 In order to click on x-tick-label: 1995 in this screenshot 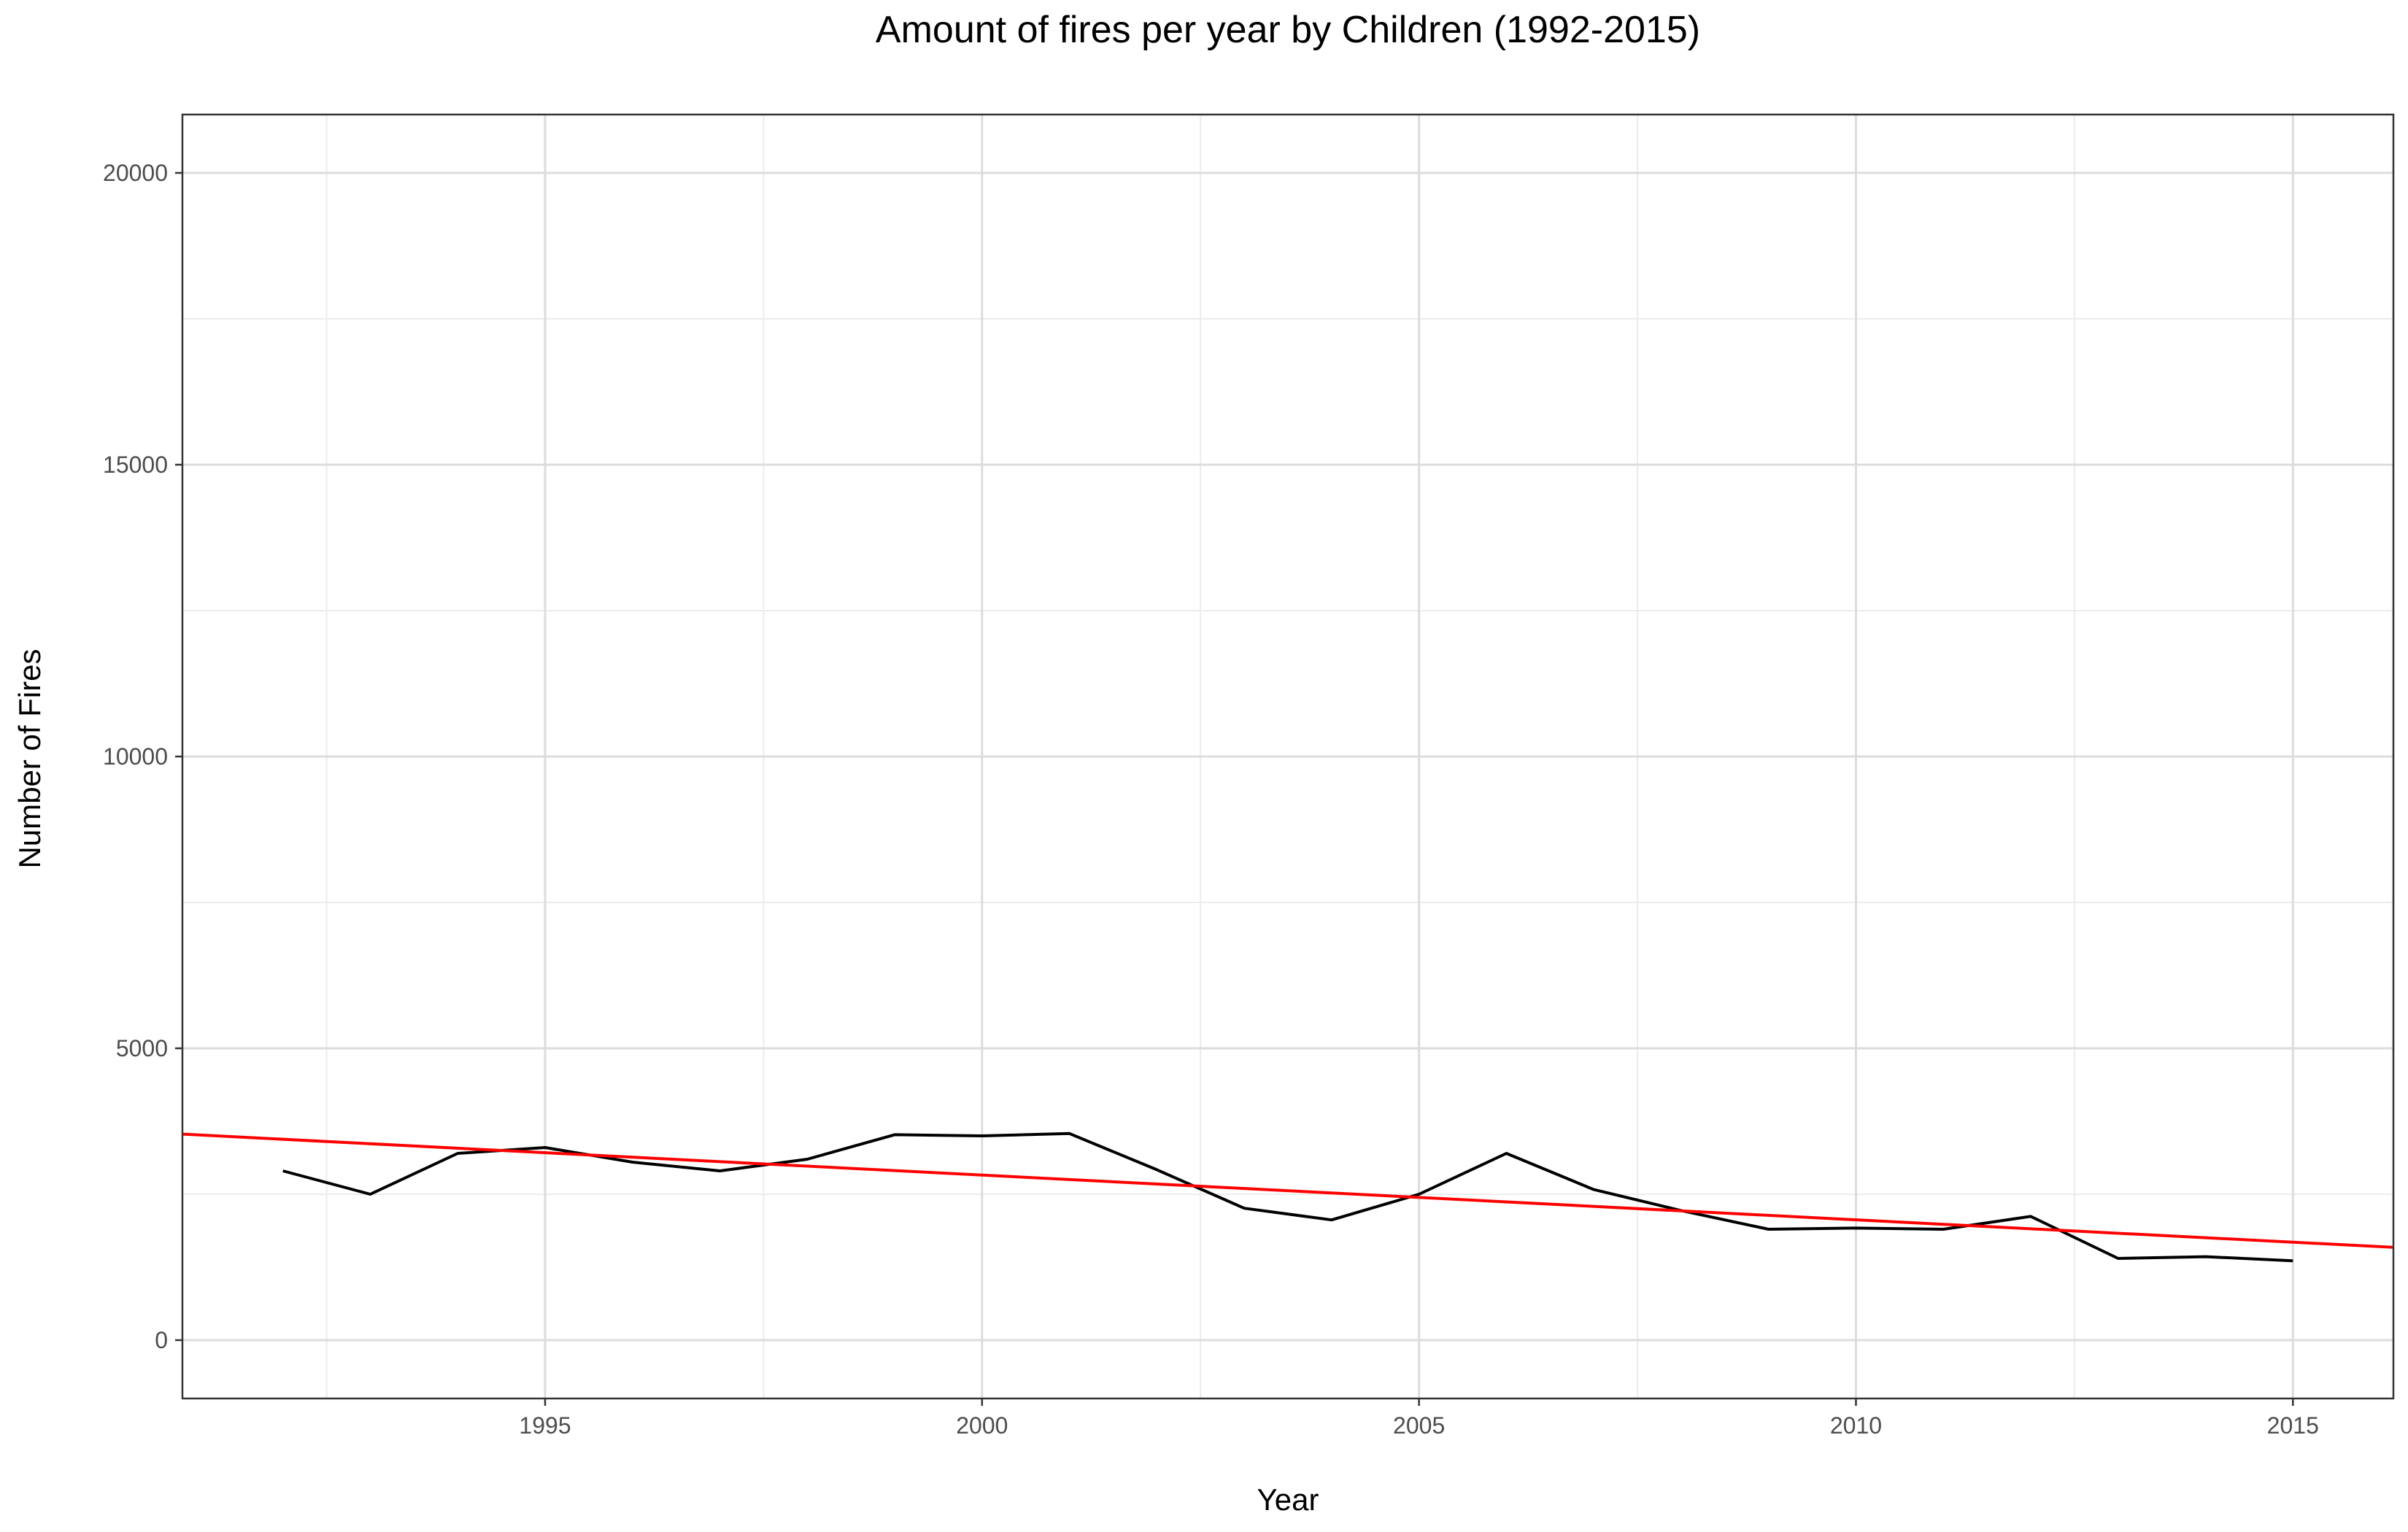, I will do `click(545, 1426)`.